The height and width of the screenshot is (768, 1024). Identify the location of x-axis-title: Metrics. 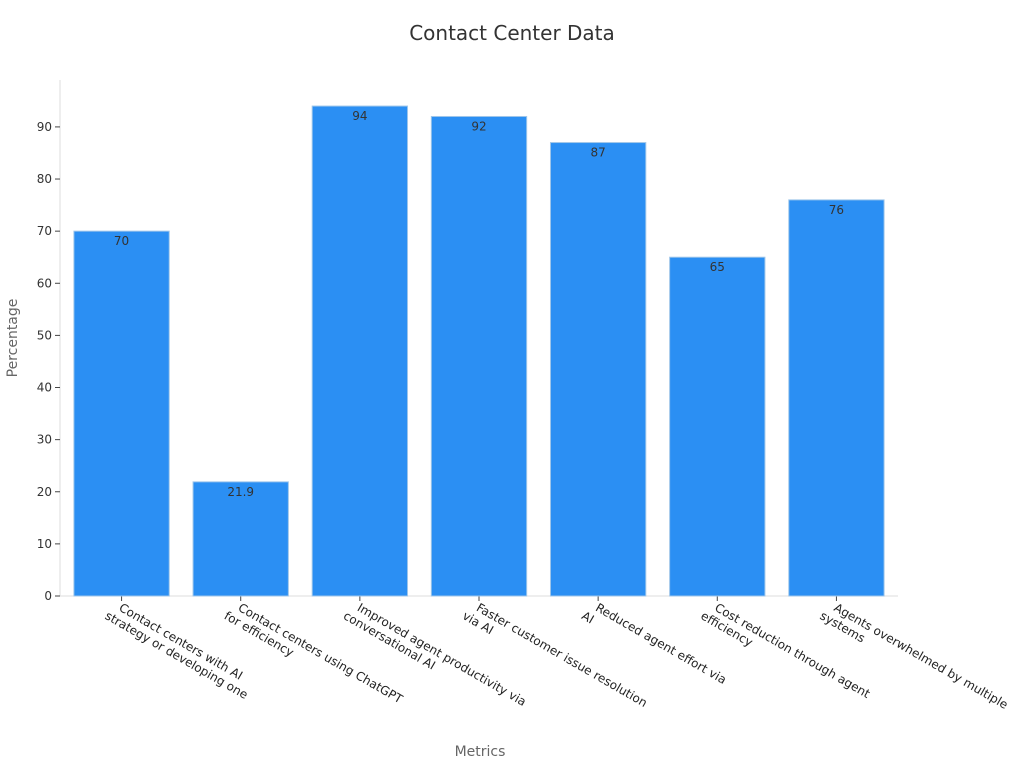
(480, 752).